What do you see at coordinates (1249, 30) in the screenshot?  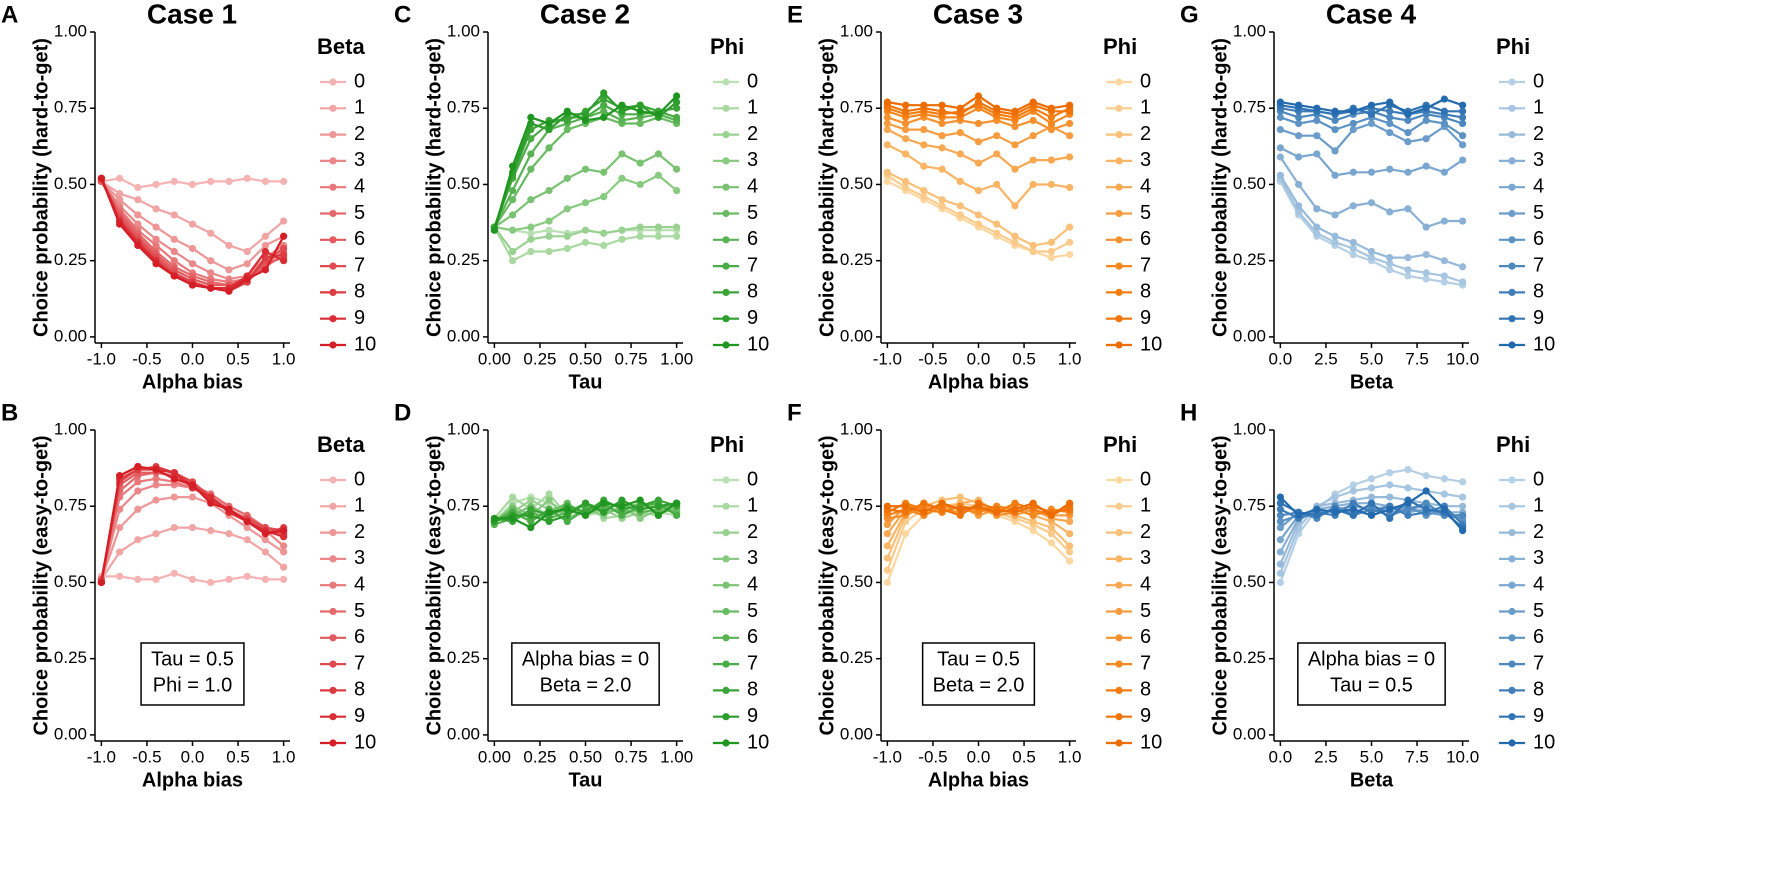 I see `y-tick-label: 1.00` at bounding box center [1249, 30].